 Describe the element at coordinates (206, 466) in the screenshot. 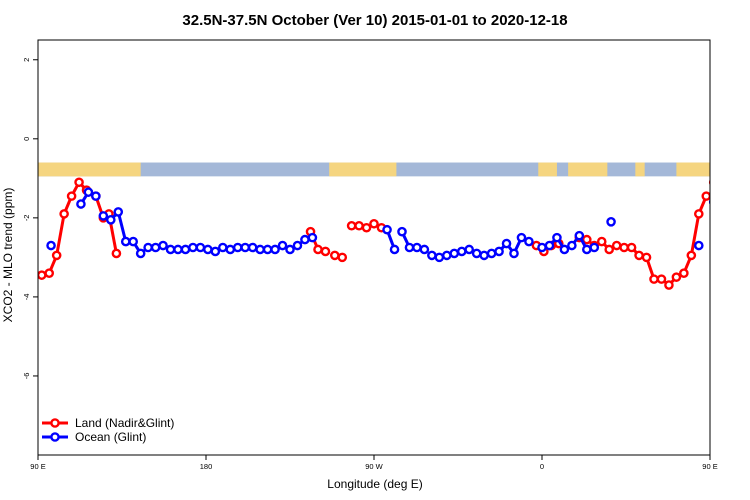

I see `x-tick-label: 180` at that location.